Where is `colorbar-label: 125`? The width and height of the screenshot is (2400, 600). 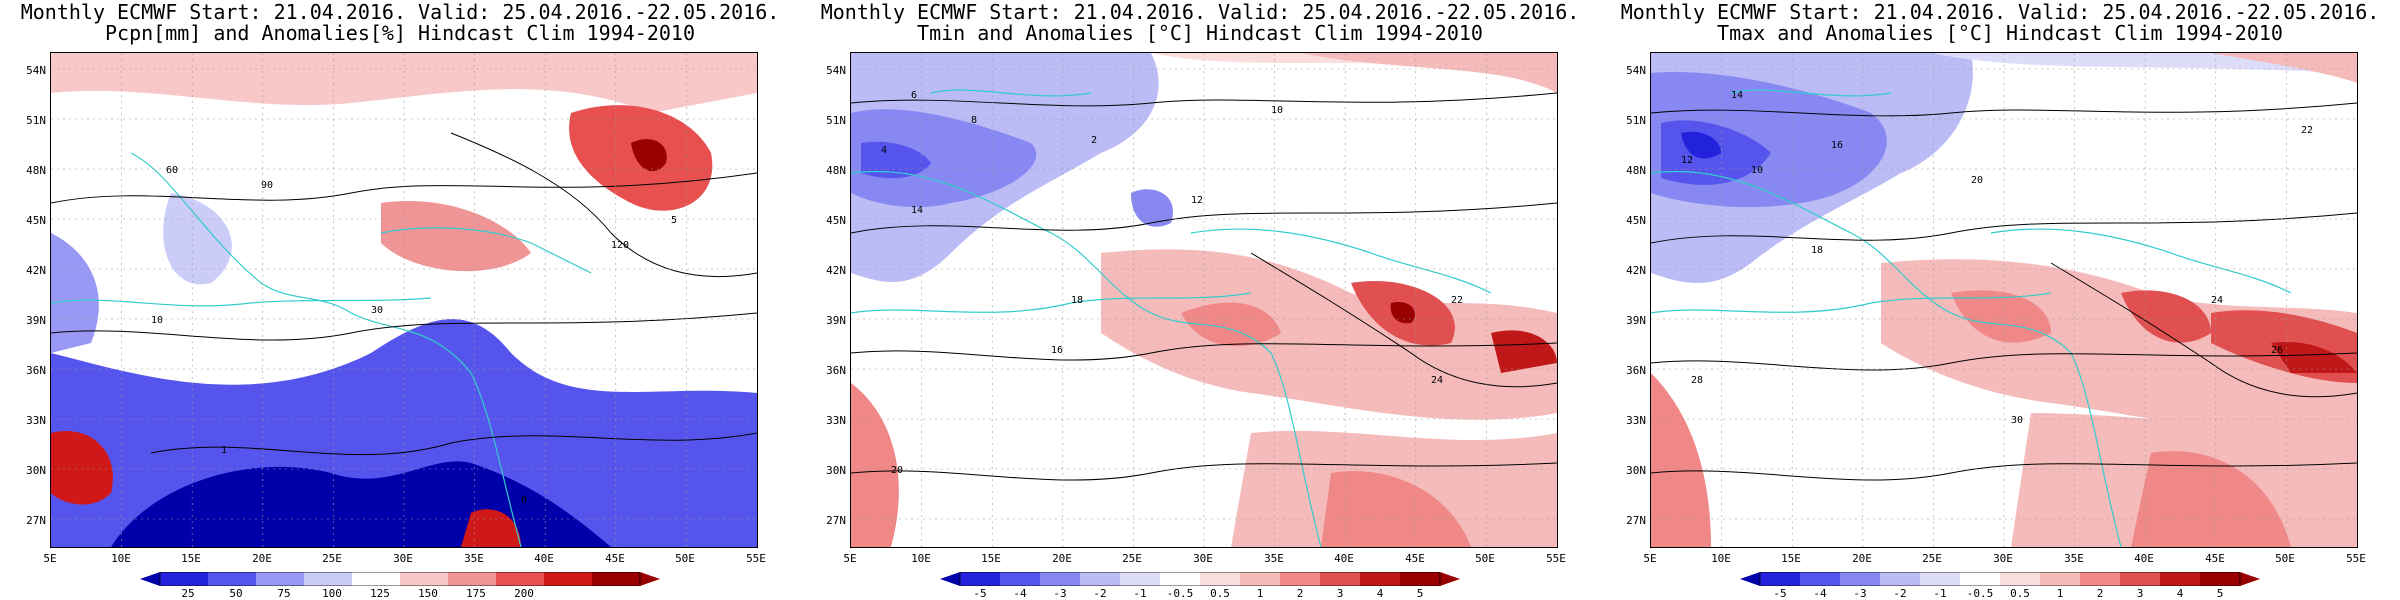
colorbar-label: 125 is located at coordinates (380, 593).